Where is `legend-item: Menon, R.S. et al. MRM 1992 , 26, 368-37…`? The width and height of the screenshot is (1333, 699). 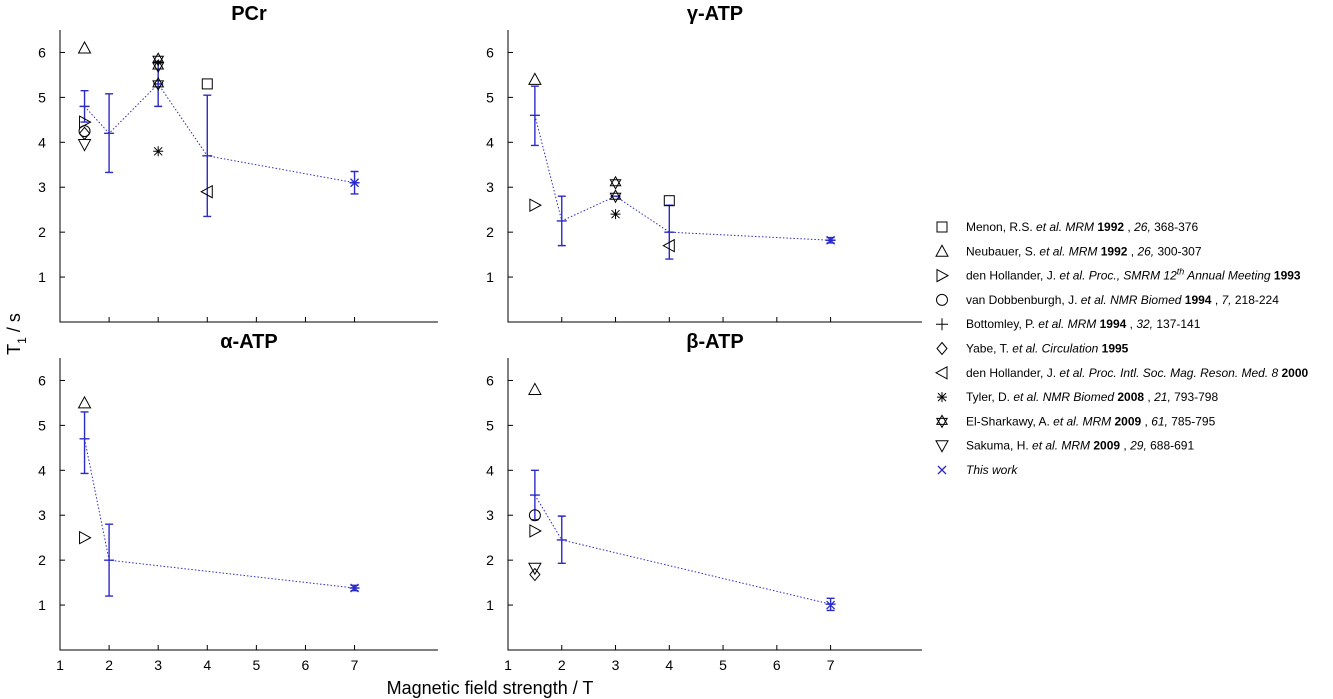 legend-item: Menon, R.S. et al. MRM 1992 , 26, 368-37… is located at coordinates (1067, 227).